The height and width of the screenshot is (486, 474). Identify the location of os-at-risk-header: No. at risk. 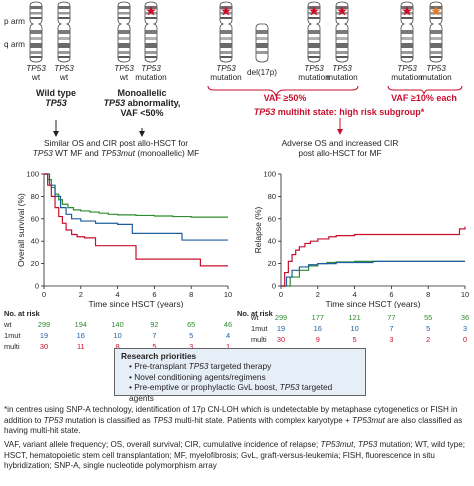
(22, 313).